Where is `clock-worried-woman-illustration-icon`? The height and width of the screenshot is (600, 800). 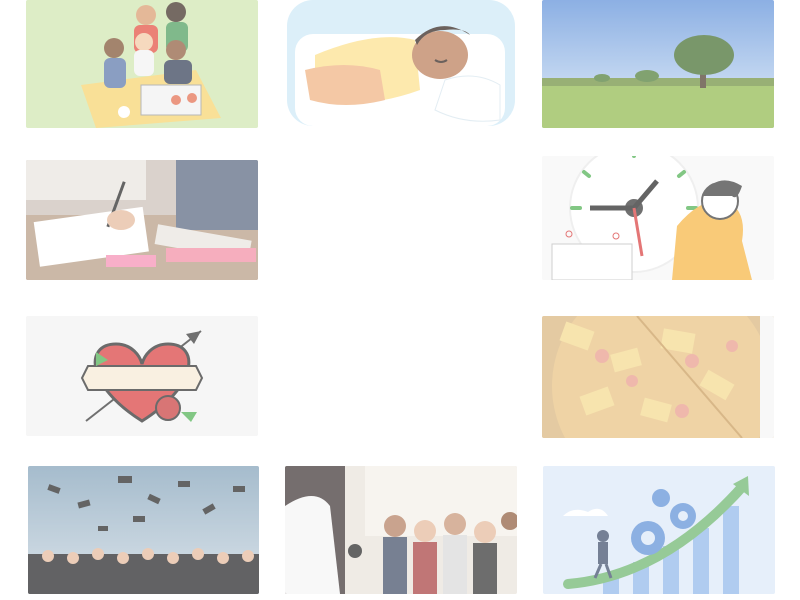 clock-worried-woman-illustration-icon is located at coordinates (658, 218).